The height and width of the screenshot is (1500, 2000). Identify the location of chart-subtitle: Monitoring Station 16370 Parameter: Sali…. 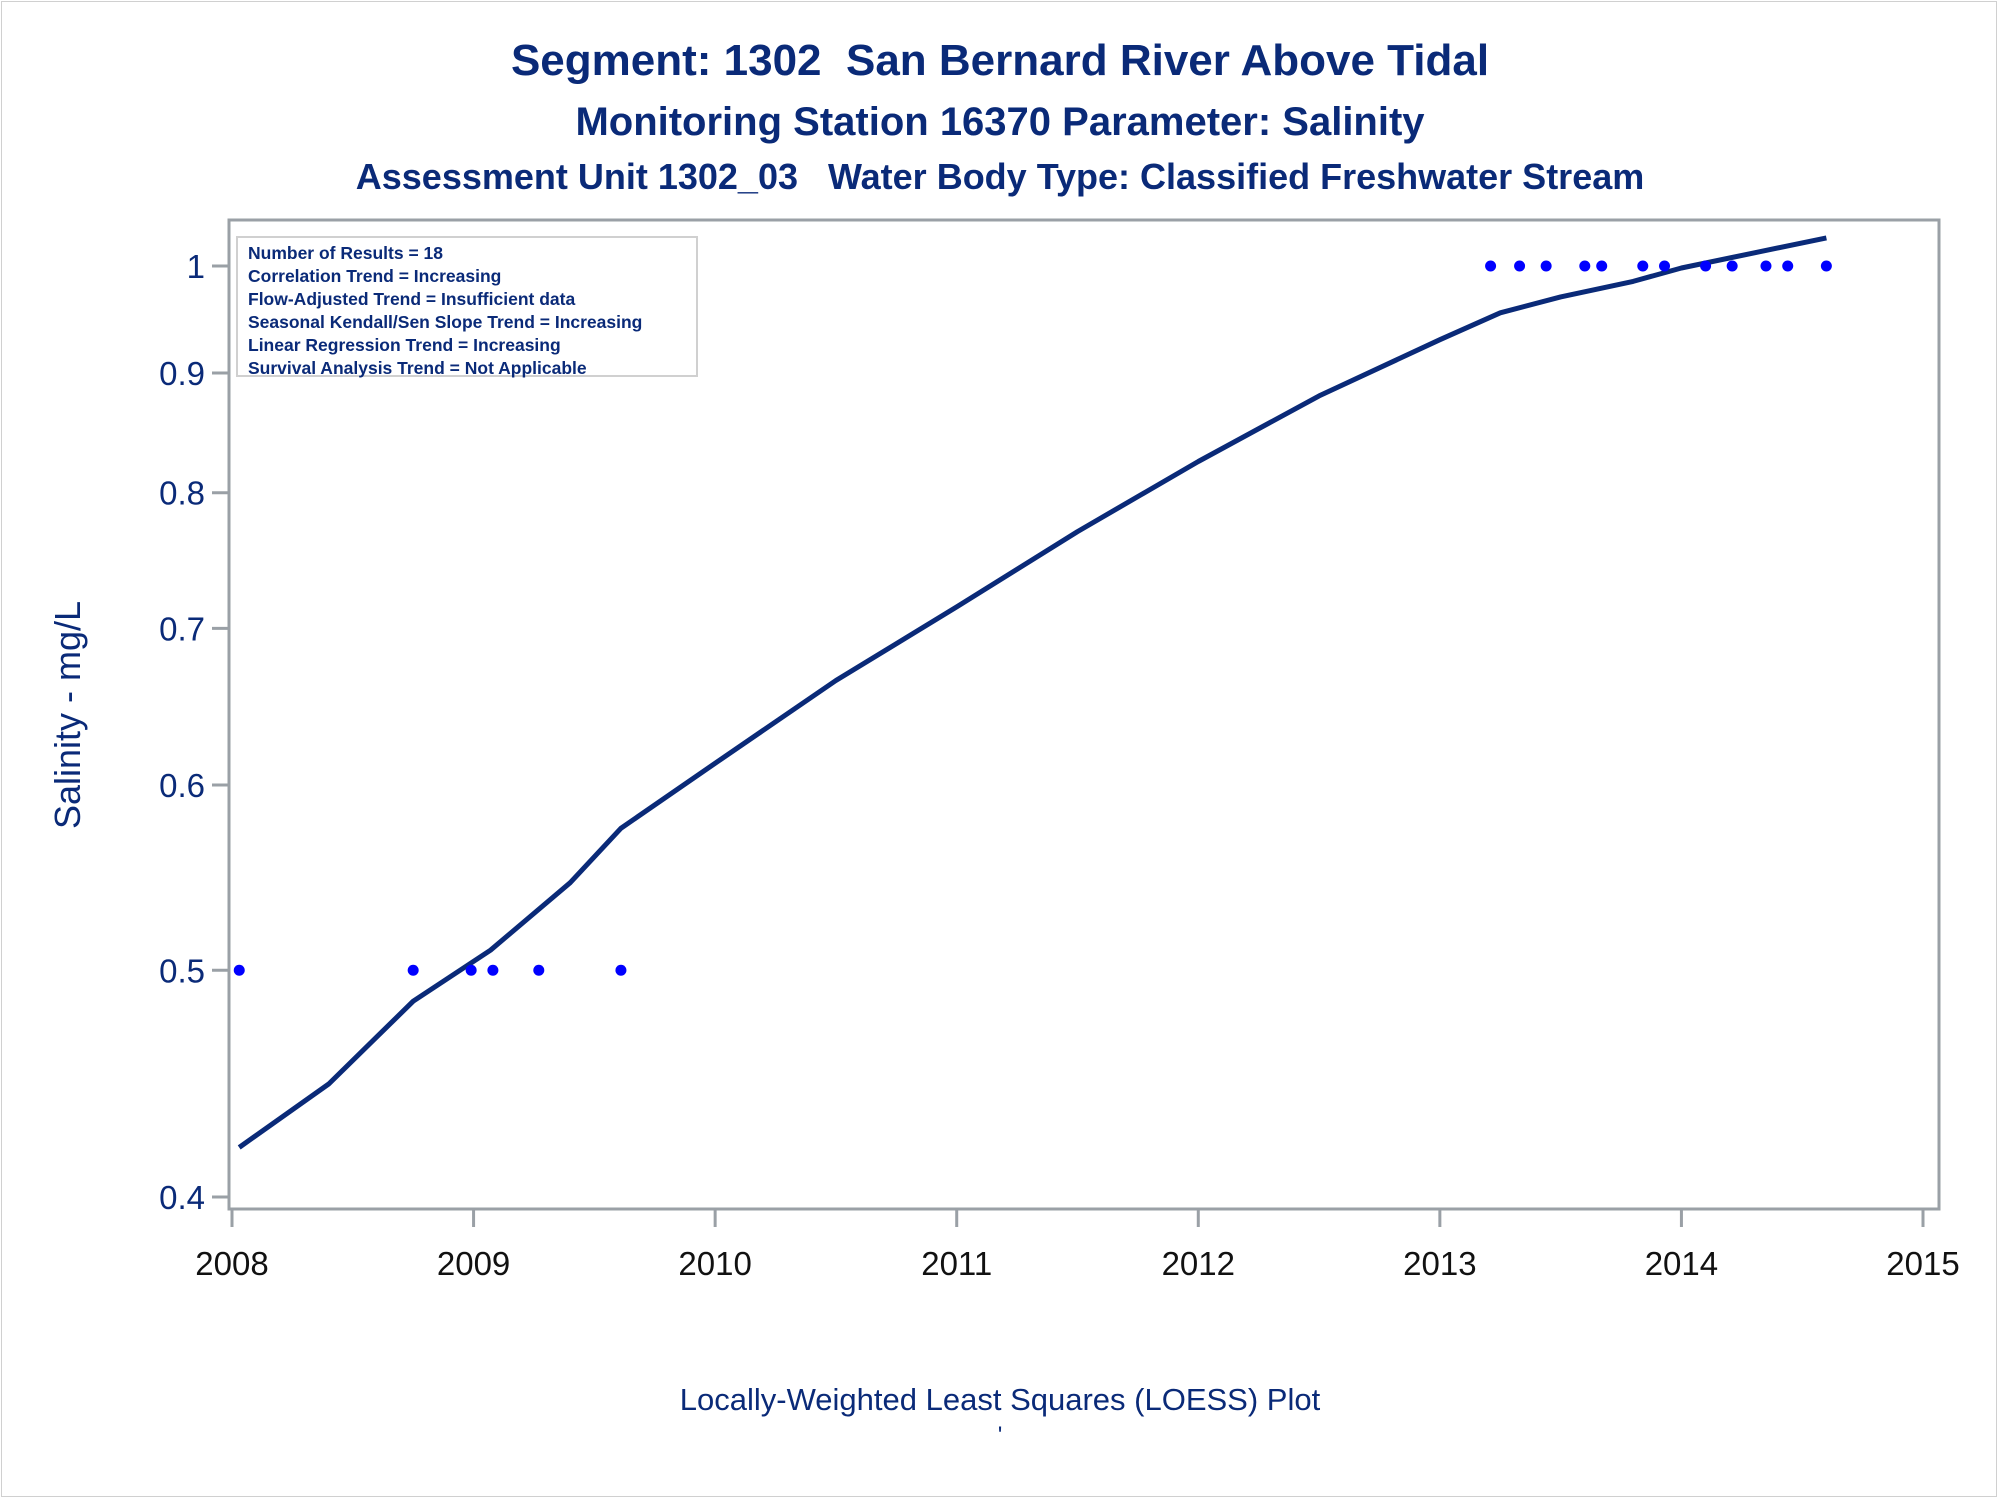
(1000, 122).